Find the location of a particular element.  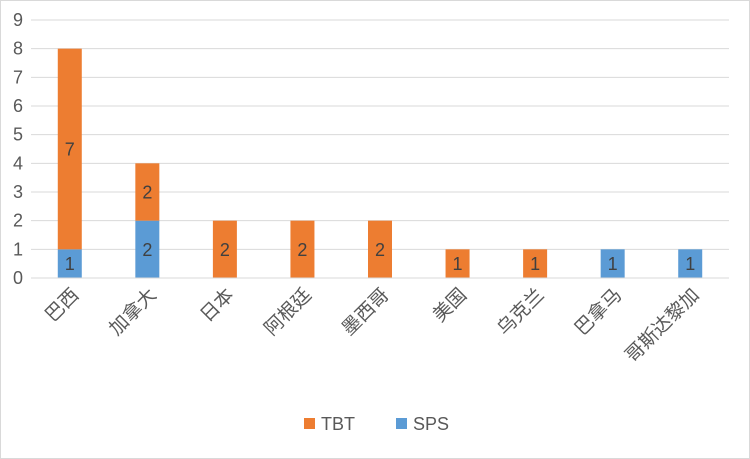

y-tick-label: 8 is located at coordinates (18, 49).